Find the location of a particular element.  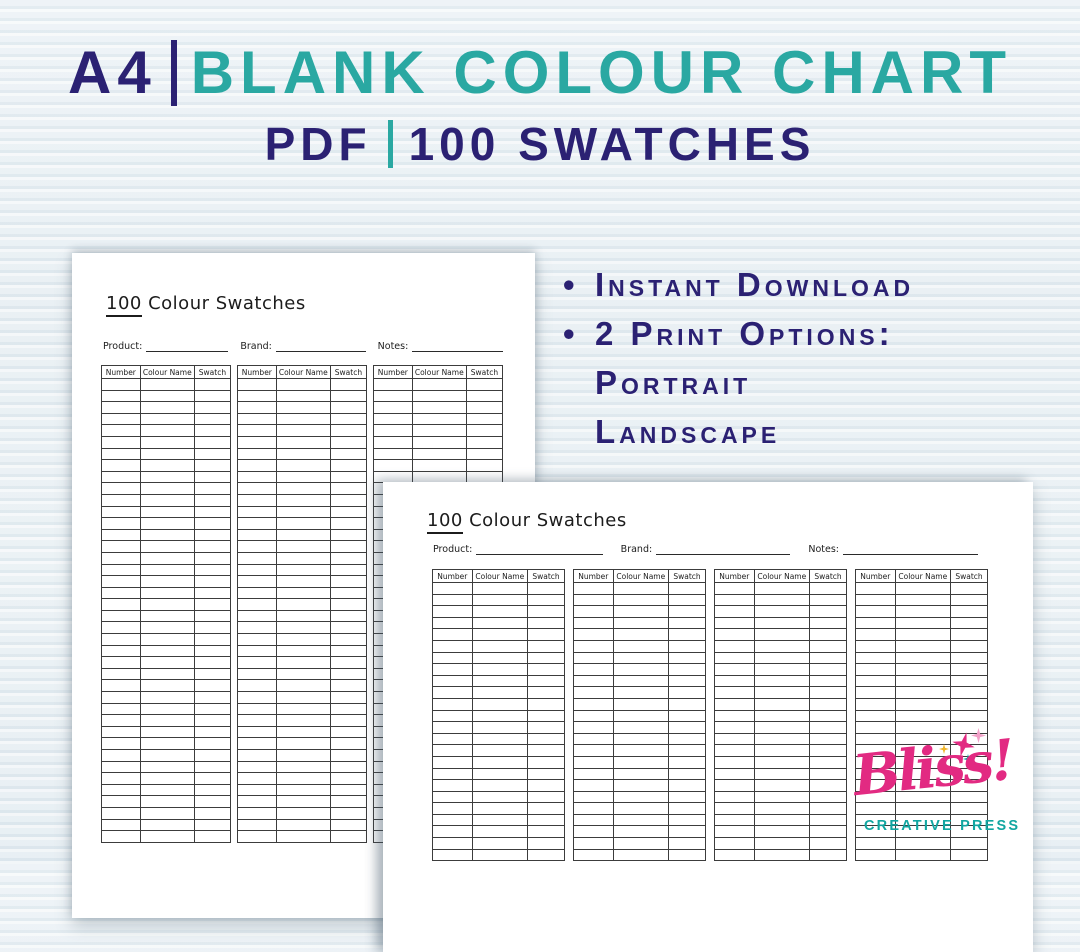

field-notes: Notes: is located at coordinates (893, 549).